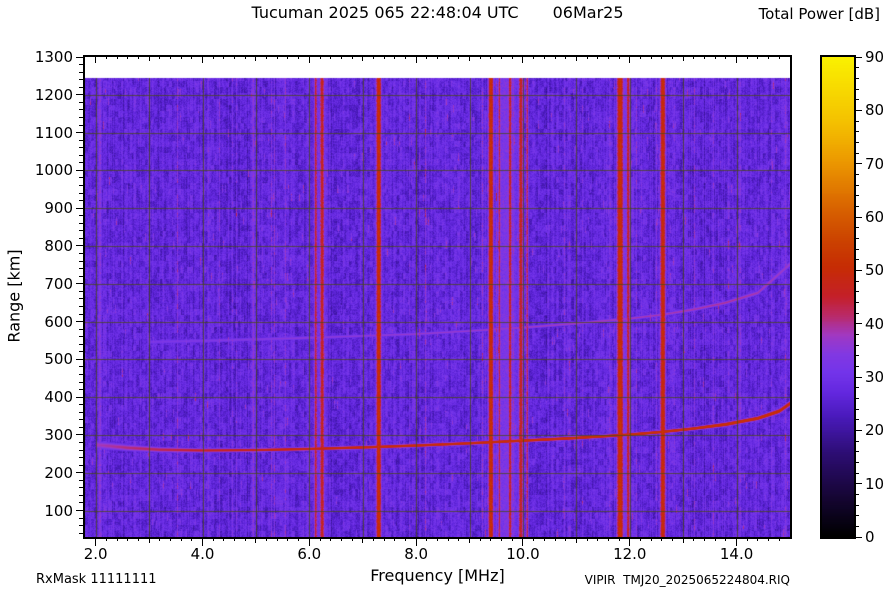  Describe the element at coordinates (58, 321) in the screenshot. I see `y-tick-label: 600` at that location.